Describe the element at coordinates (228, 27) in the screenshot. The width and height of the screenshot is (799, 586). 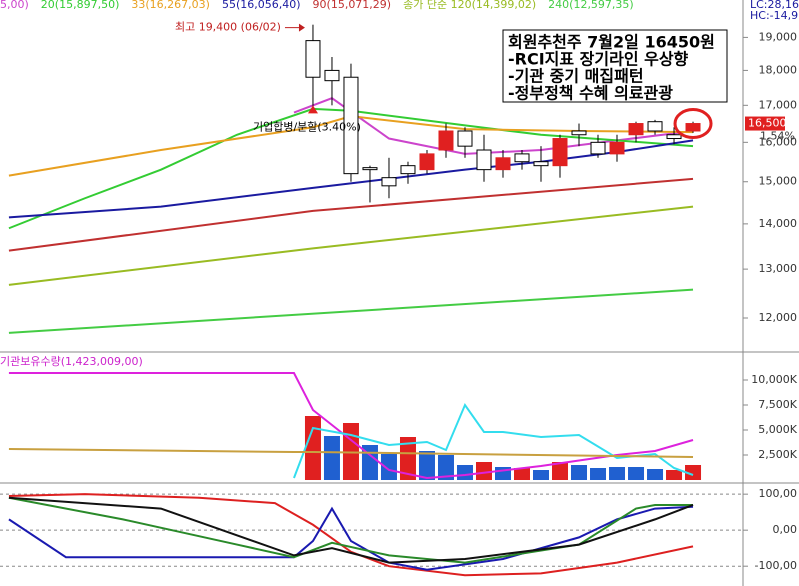
I see `annotation-text: 최고 19,400 (06/02)` at that location.